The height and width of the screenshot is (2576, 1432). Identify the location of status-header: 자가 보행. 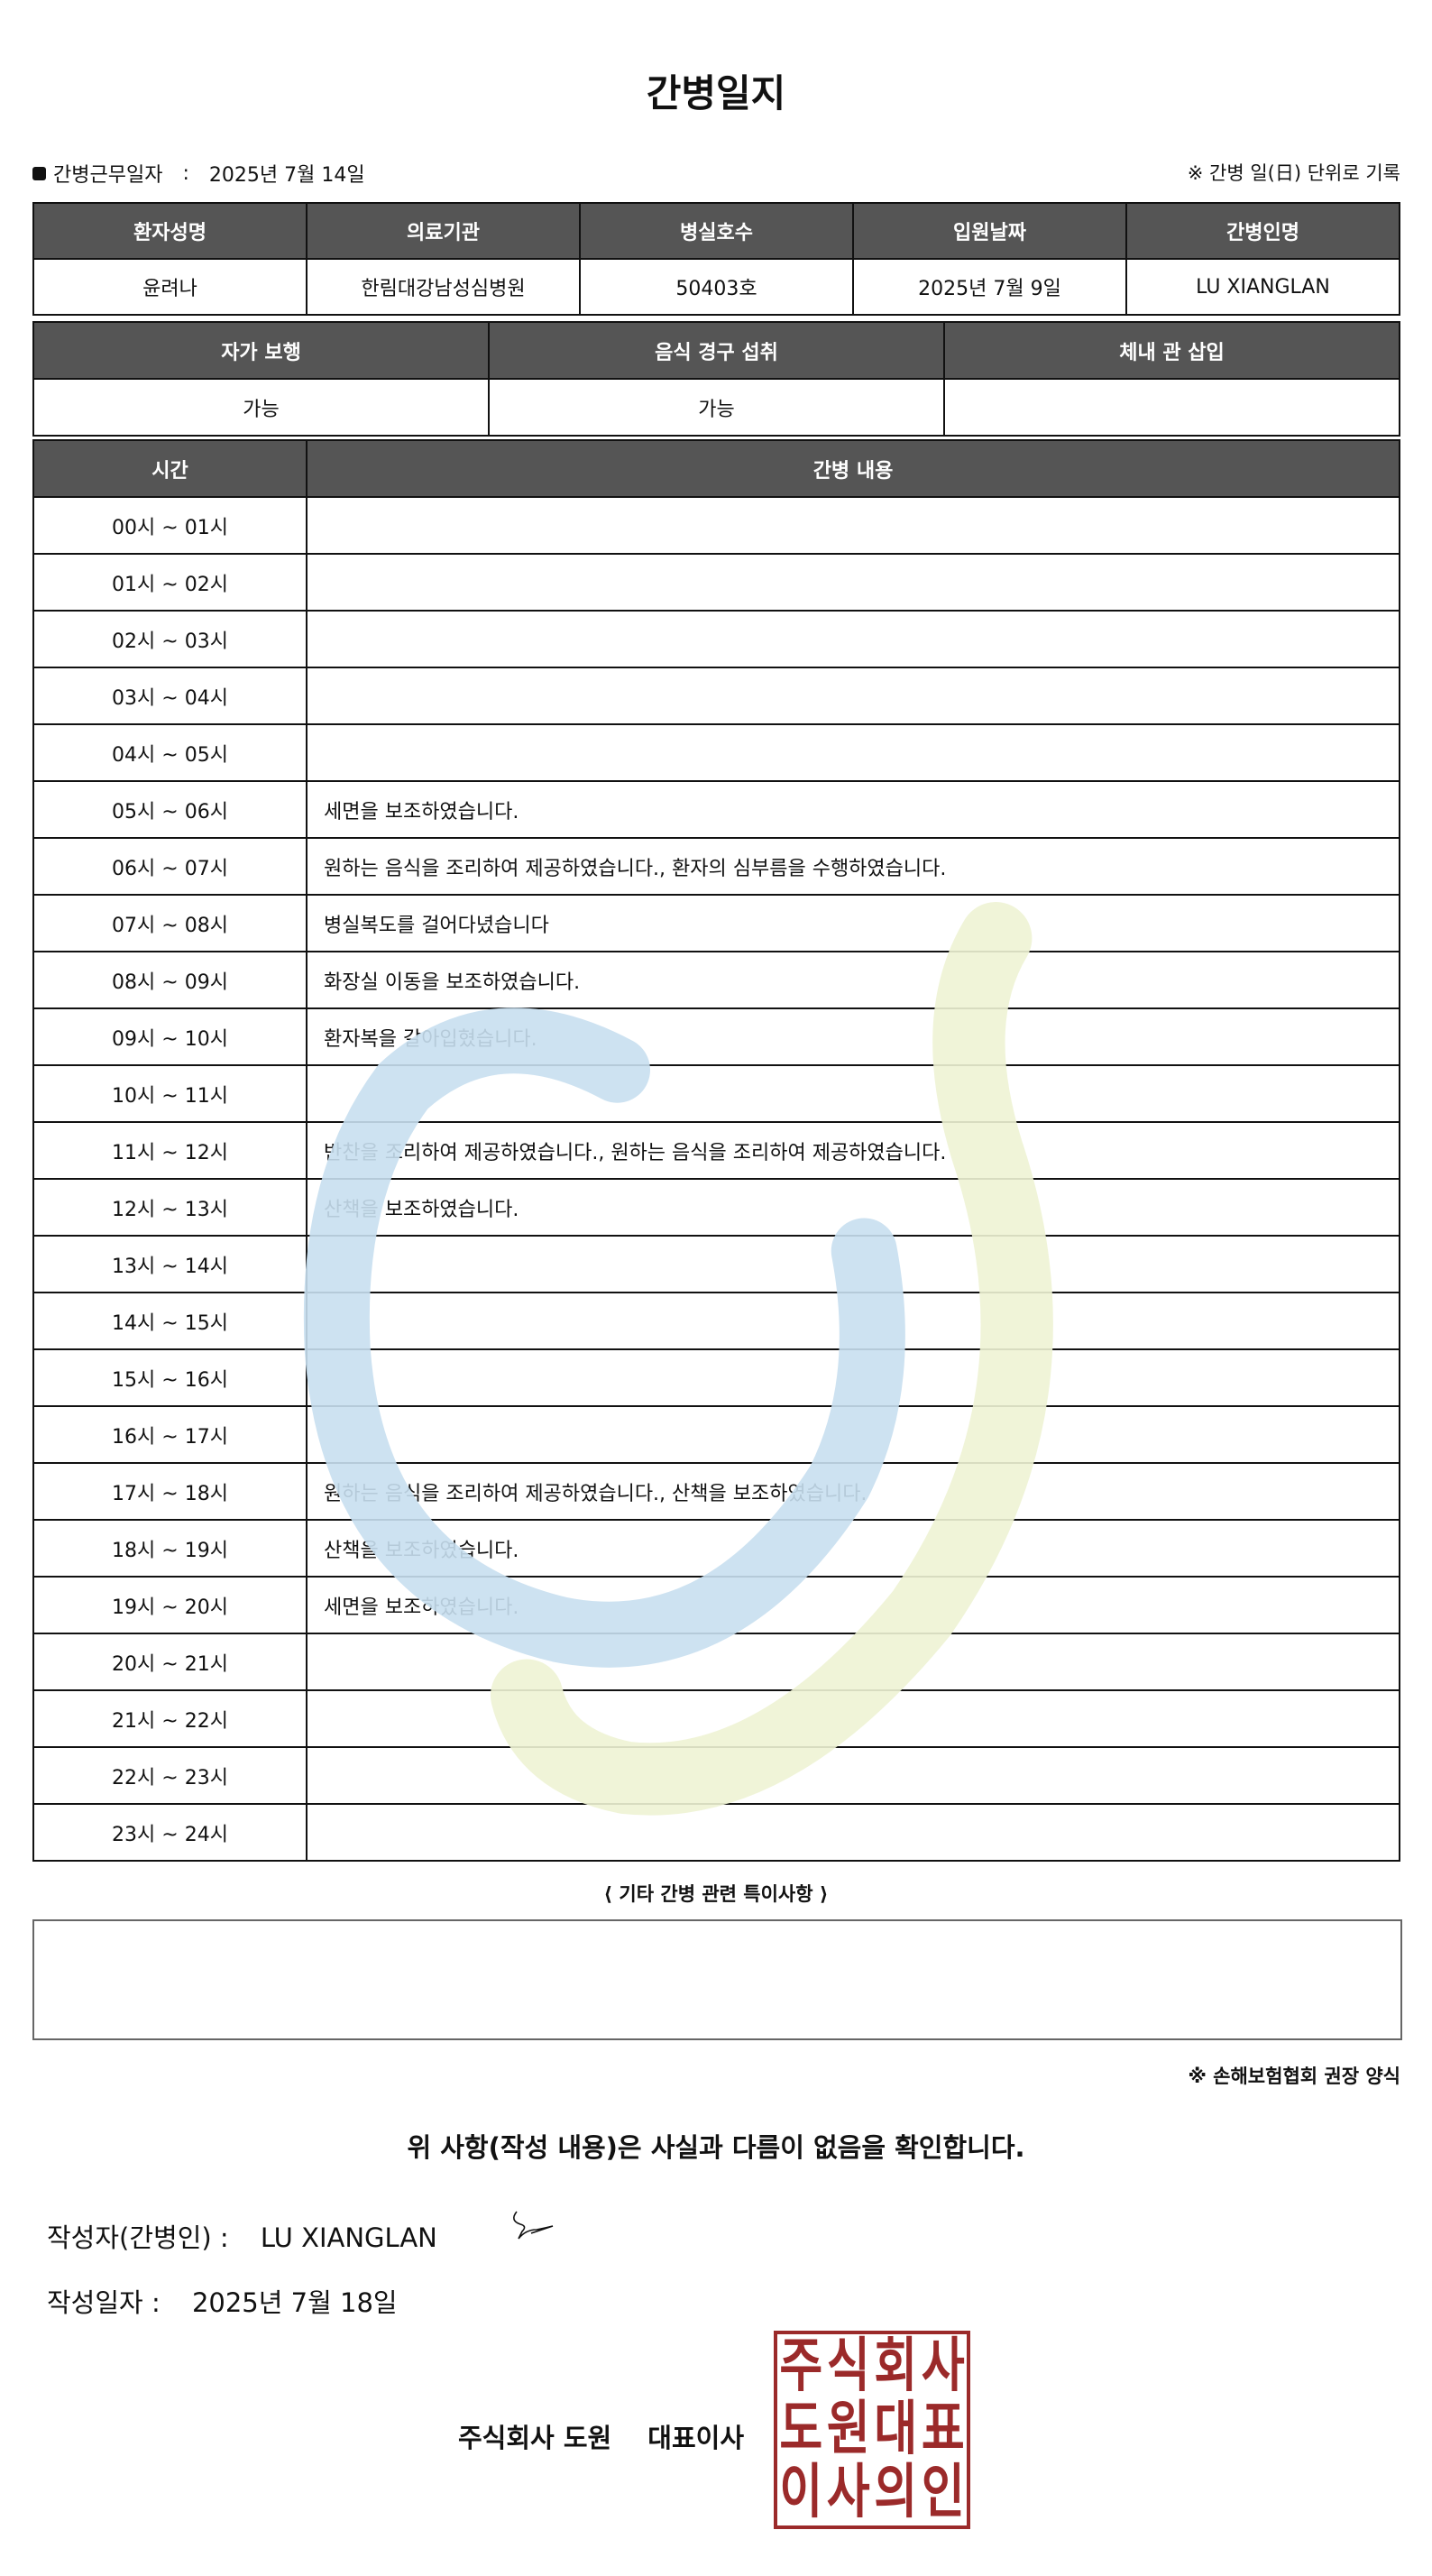
(261, 351).